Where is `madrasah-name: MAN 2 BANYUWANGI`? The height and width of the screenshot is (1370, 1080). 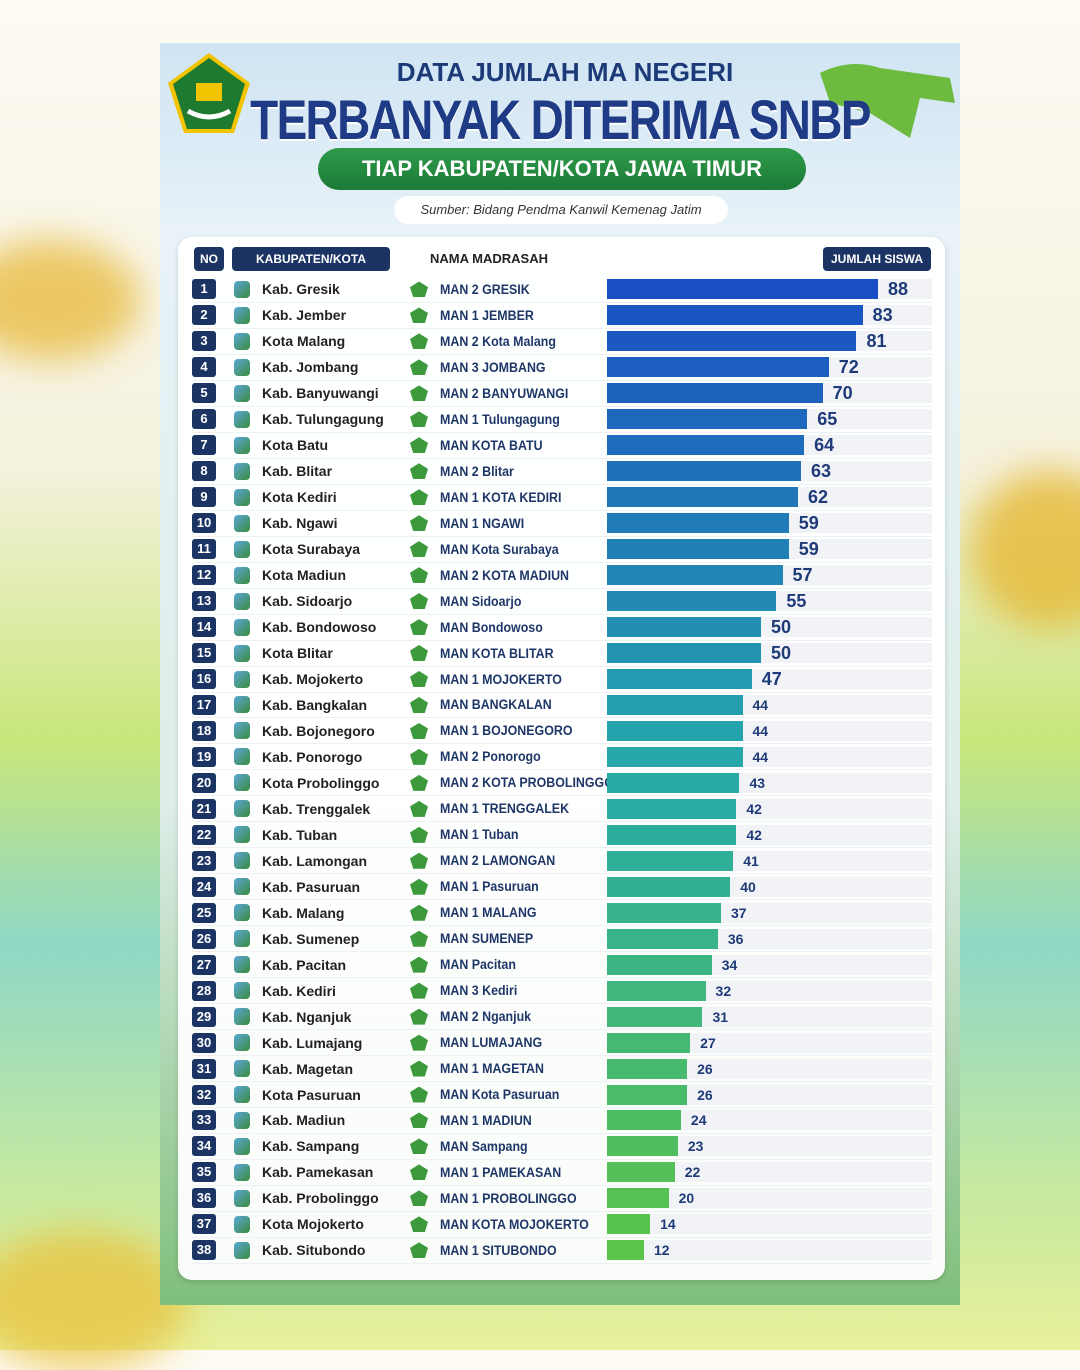
madrasah-name: MAN 2 BANYUWANGI is located at coordinates (504, 393).